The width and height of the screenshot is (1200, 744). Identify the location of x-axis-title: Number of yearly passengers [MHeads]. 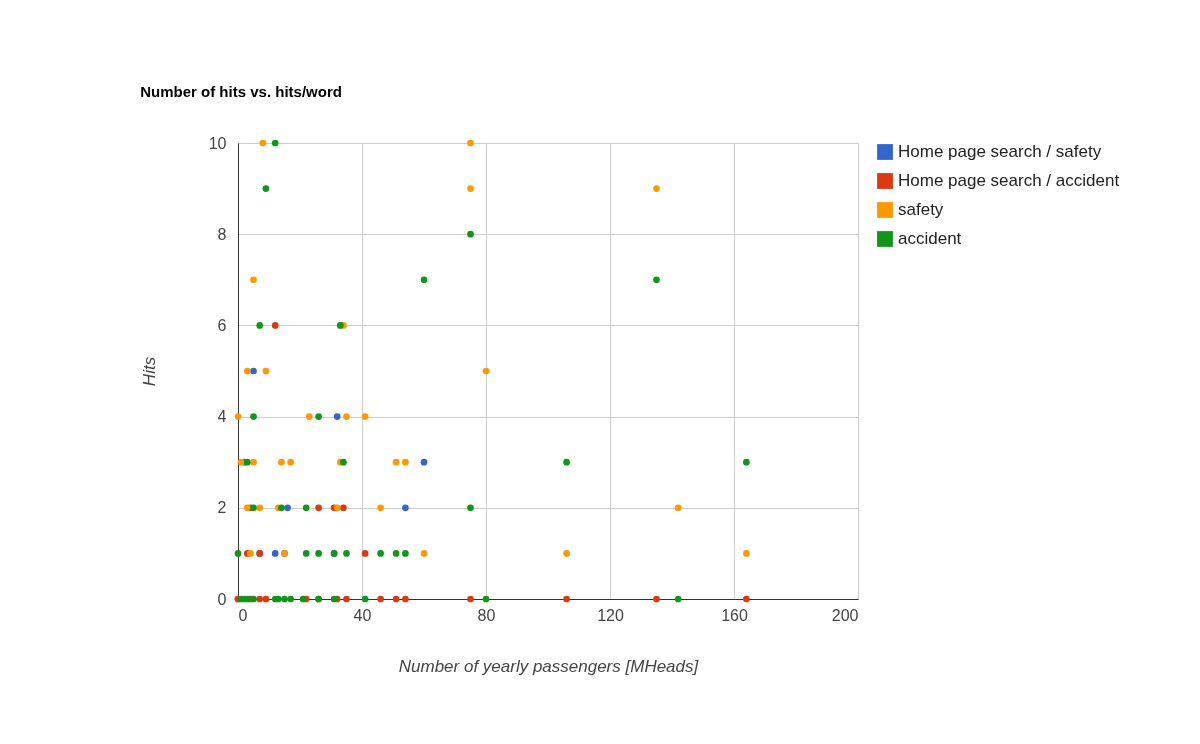
(549, 666).